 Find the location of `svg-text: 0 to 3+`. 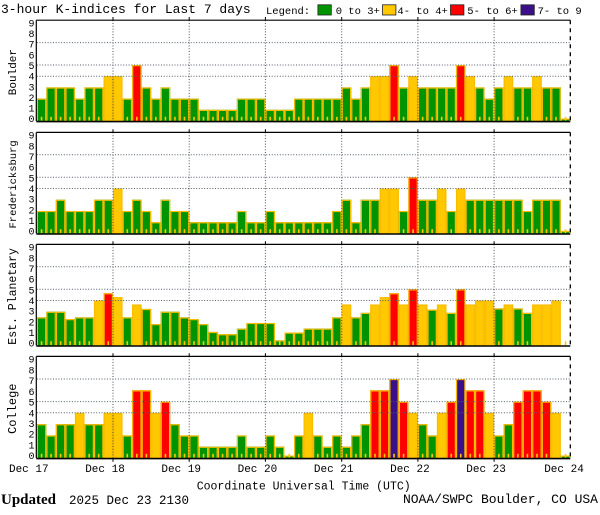

svg-text: 0 to 3+ is located at coordinates (358, 12).